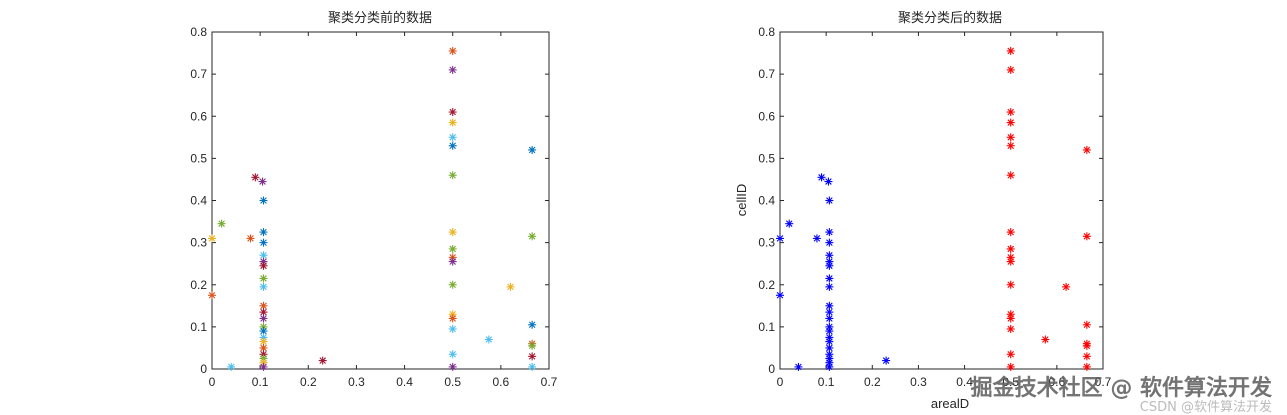 This screenshot has height=415, width=1287. I want to click on left-chart-title: 聚类分类前的数据, so click(380, 18).